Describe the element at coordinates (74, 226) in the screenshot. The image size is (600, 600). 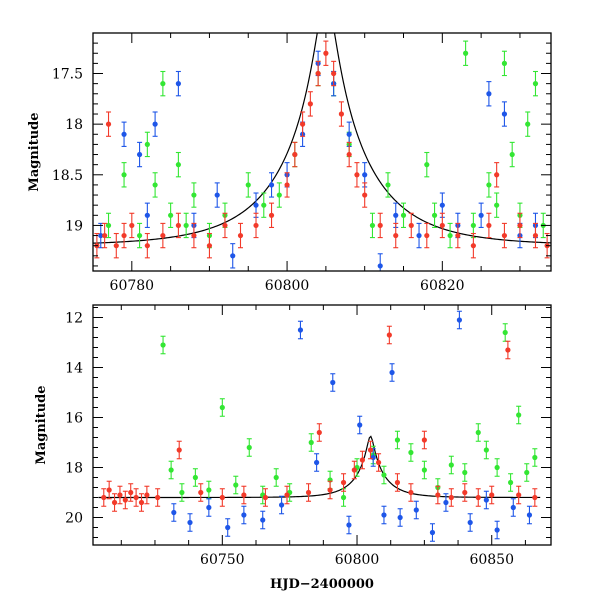
I see `y-tick-label: 19` at that location.